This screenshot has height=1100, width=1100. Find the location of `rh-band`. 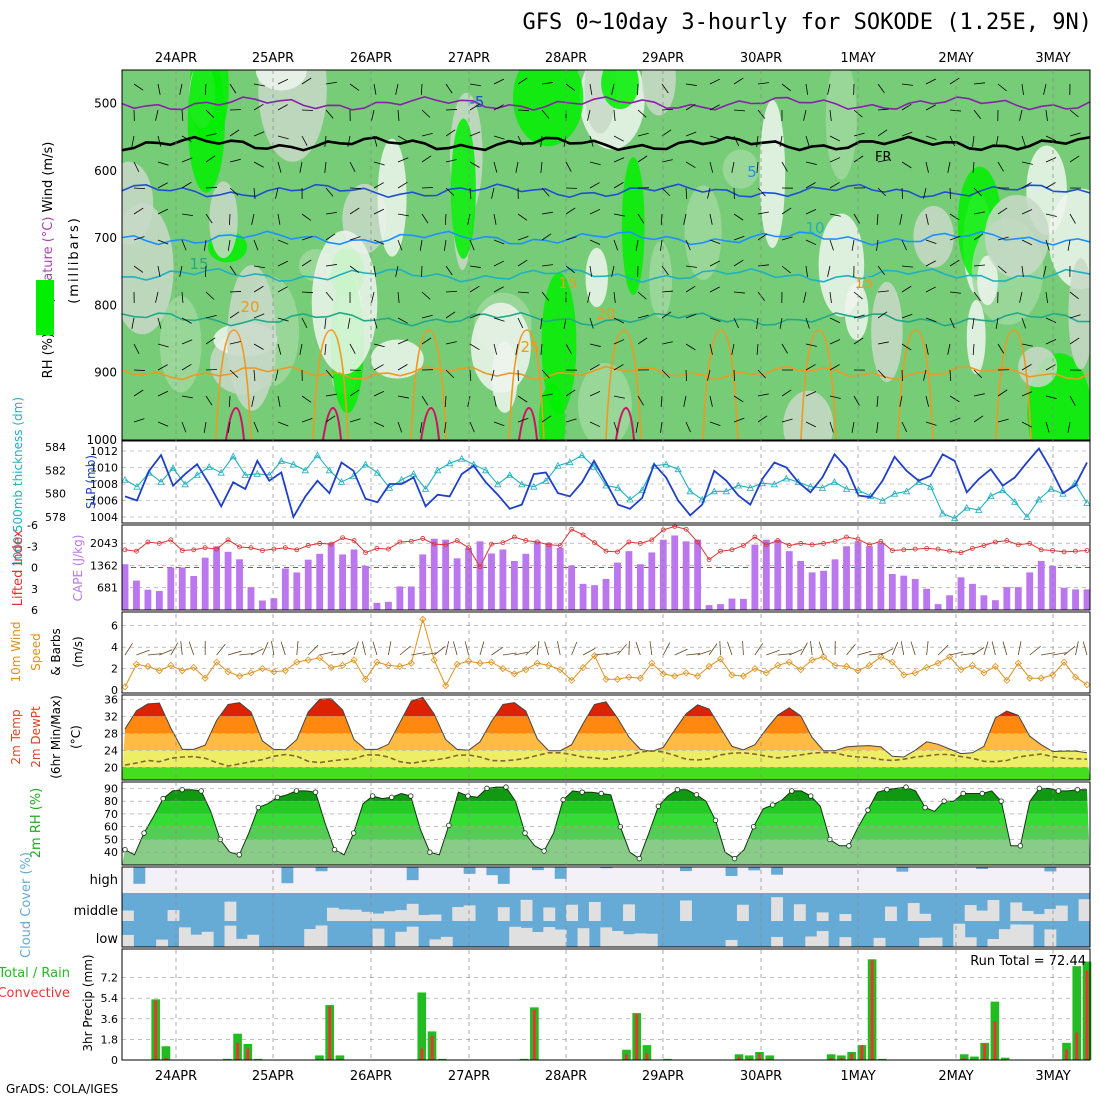

rh-band is located at coordinates (606, 820).